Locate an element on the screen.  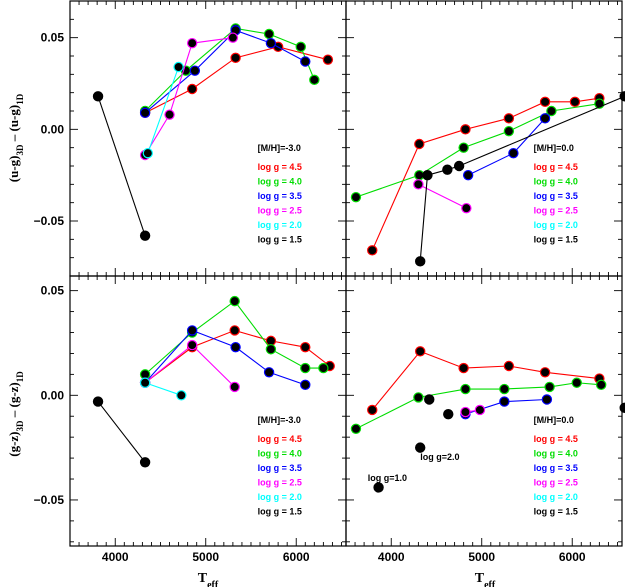
legend-entry: log g = 2.5 is located at coordinates (556, 210).